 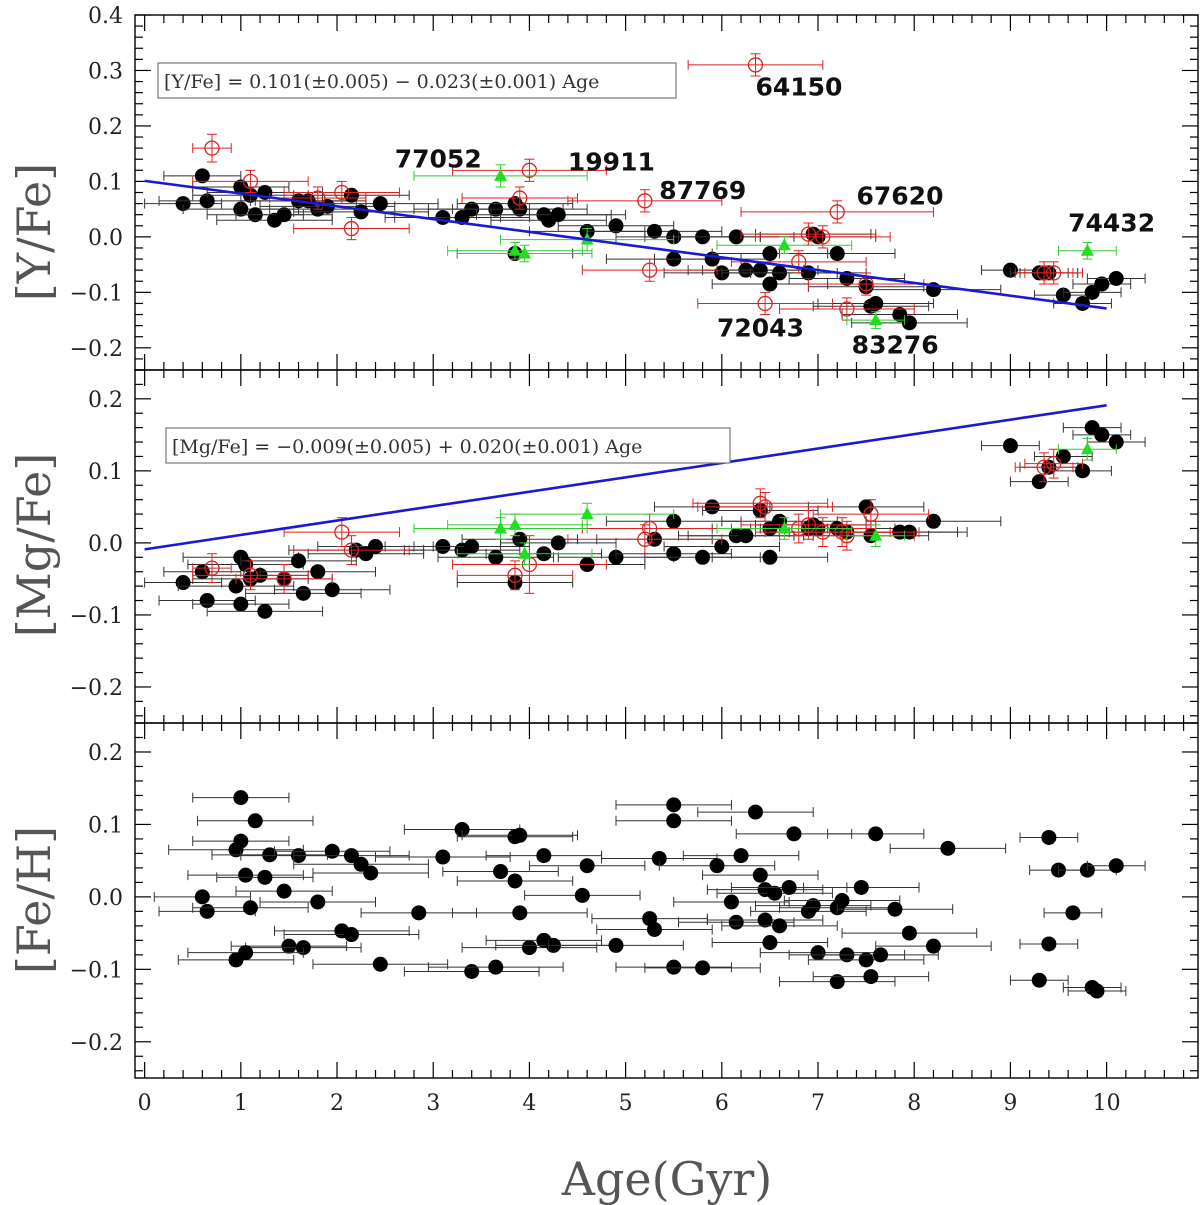 I want to click on y-tick-label-y-fe: 0.1, so click(x=105, y=182).